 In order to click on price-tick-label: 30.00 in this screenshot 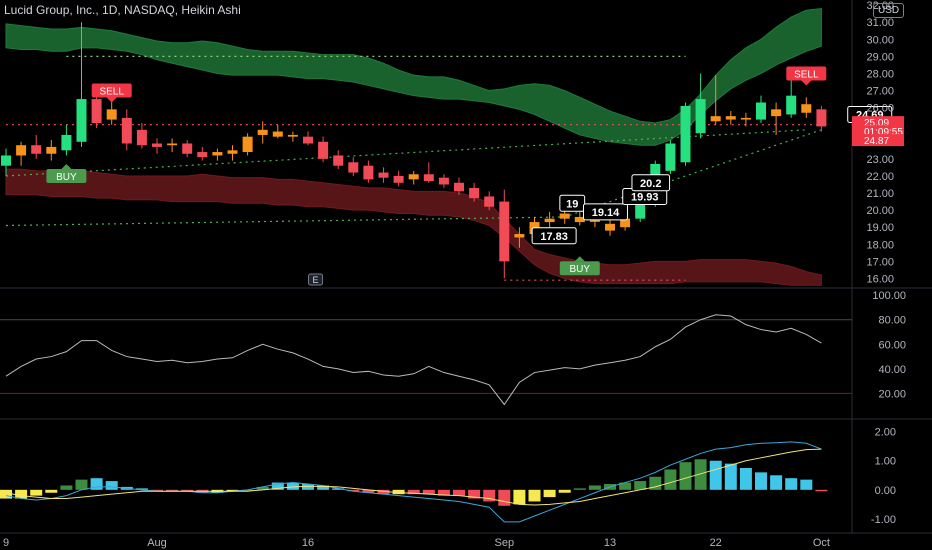, I will do `click(880, 40)`.